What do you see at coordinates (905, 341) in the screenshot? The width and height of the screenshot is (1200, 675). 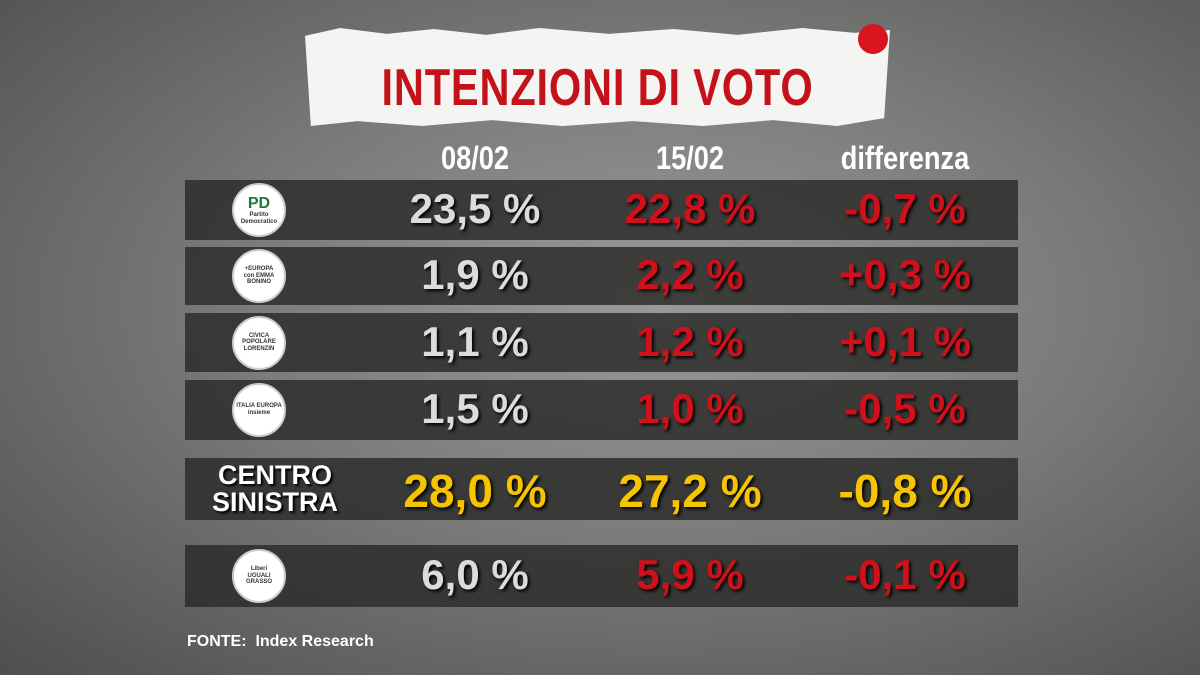 I see `cell-value: +0,1 %` at bounding box center [905, 341].